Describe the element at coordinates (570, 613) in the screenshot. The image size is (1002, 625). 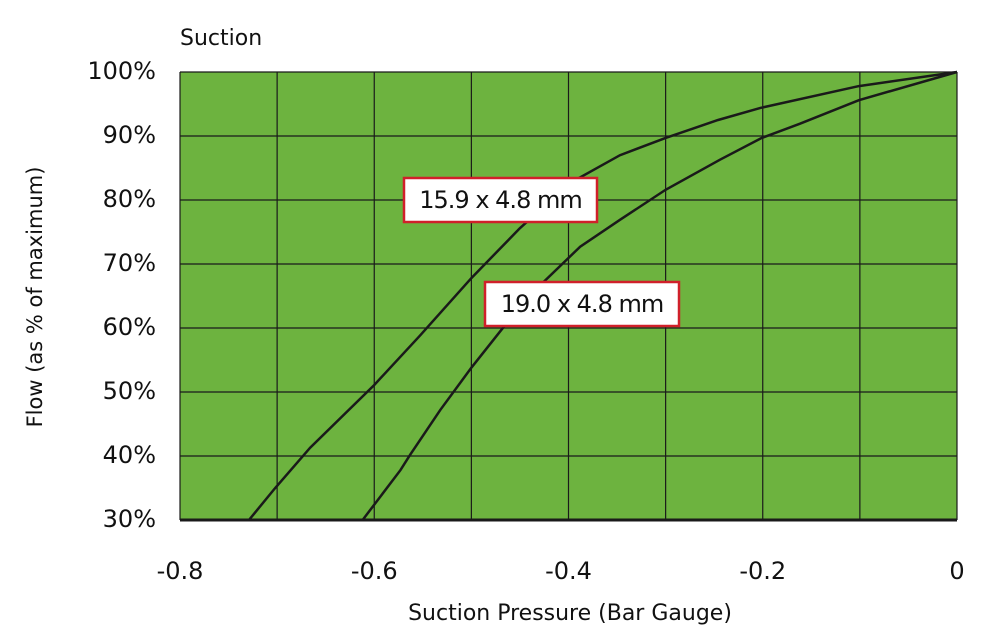
I see `x-axis-label: Suction Pressure (Bar Gauge)` at that location.